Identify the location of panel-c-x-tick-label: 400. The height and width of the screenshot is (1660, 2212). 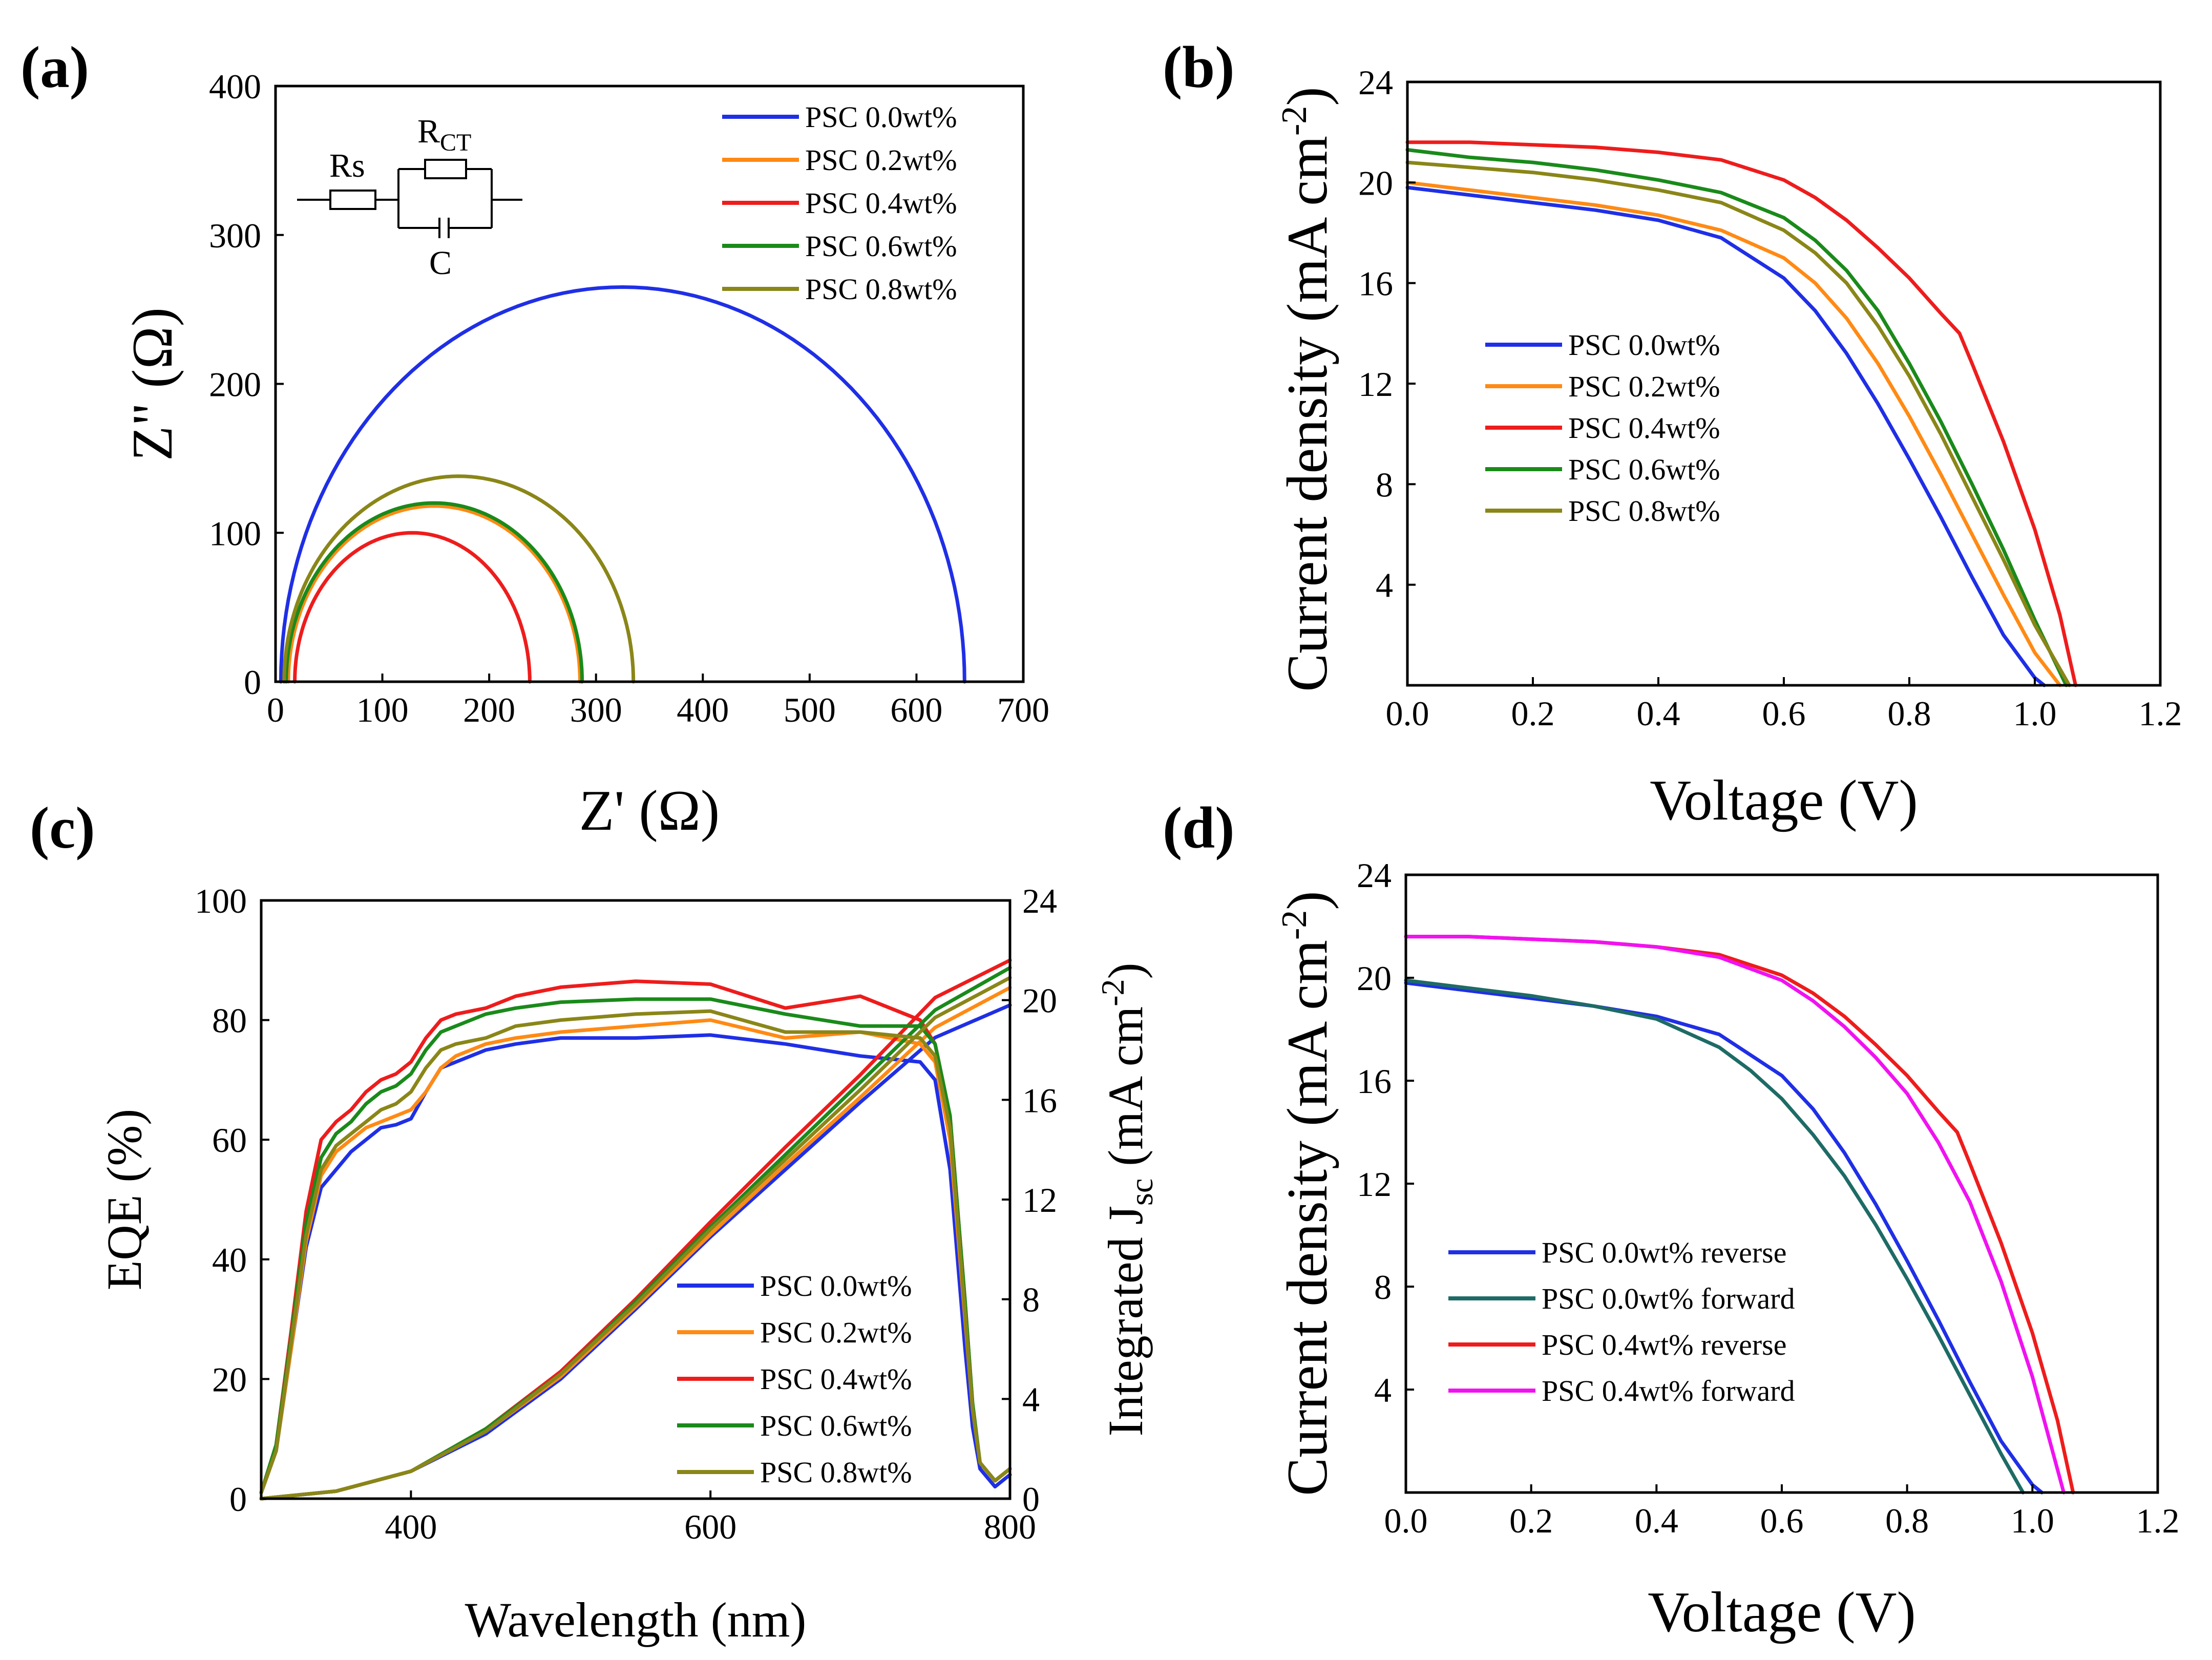
(411, 1526).